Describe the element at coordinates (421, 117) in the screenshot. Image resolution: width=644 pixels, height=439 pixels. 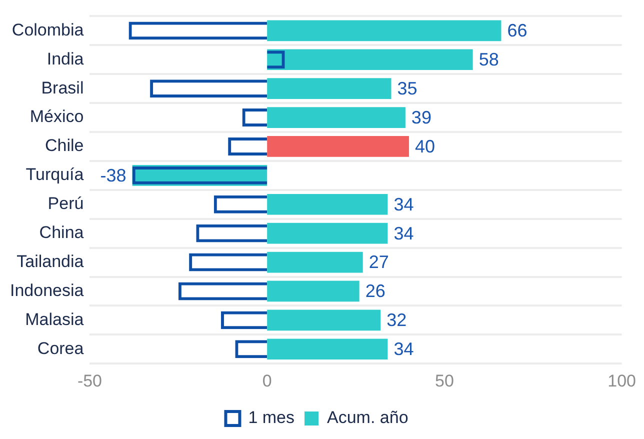
I see `data-label: 39` at that location.